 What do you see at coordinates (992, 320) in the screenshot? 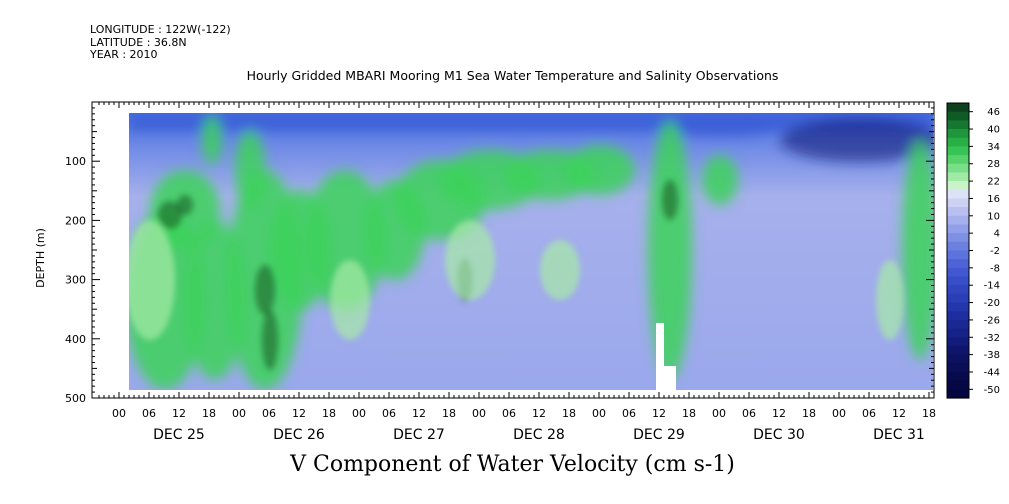
I see `colorbar-tick-label: -26` at bounding box center [992, 320].